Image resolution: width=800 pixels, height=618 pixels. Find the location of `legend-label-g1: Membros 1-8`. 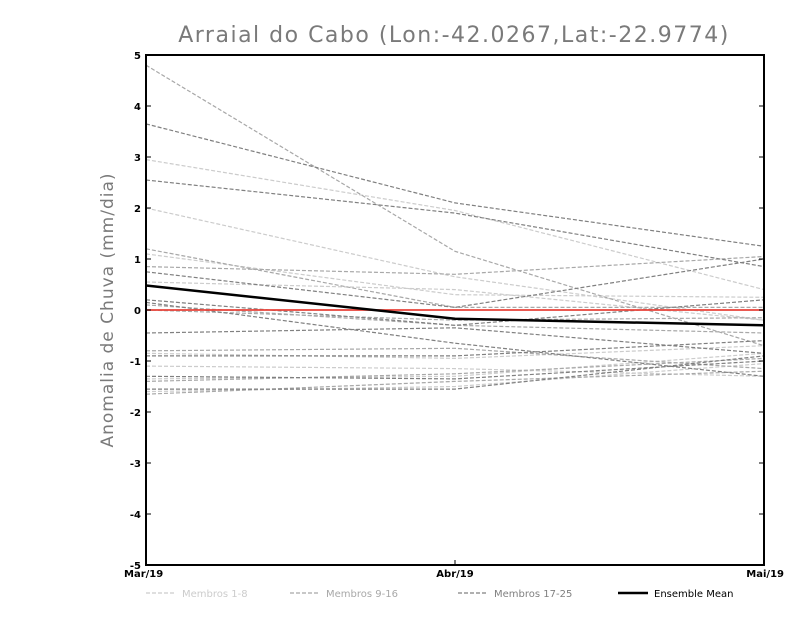

legend-label-g1: Membros 1-8 is located at coordinates (215, 594).